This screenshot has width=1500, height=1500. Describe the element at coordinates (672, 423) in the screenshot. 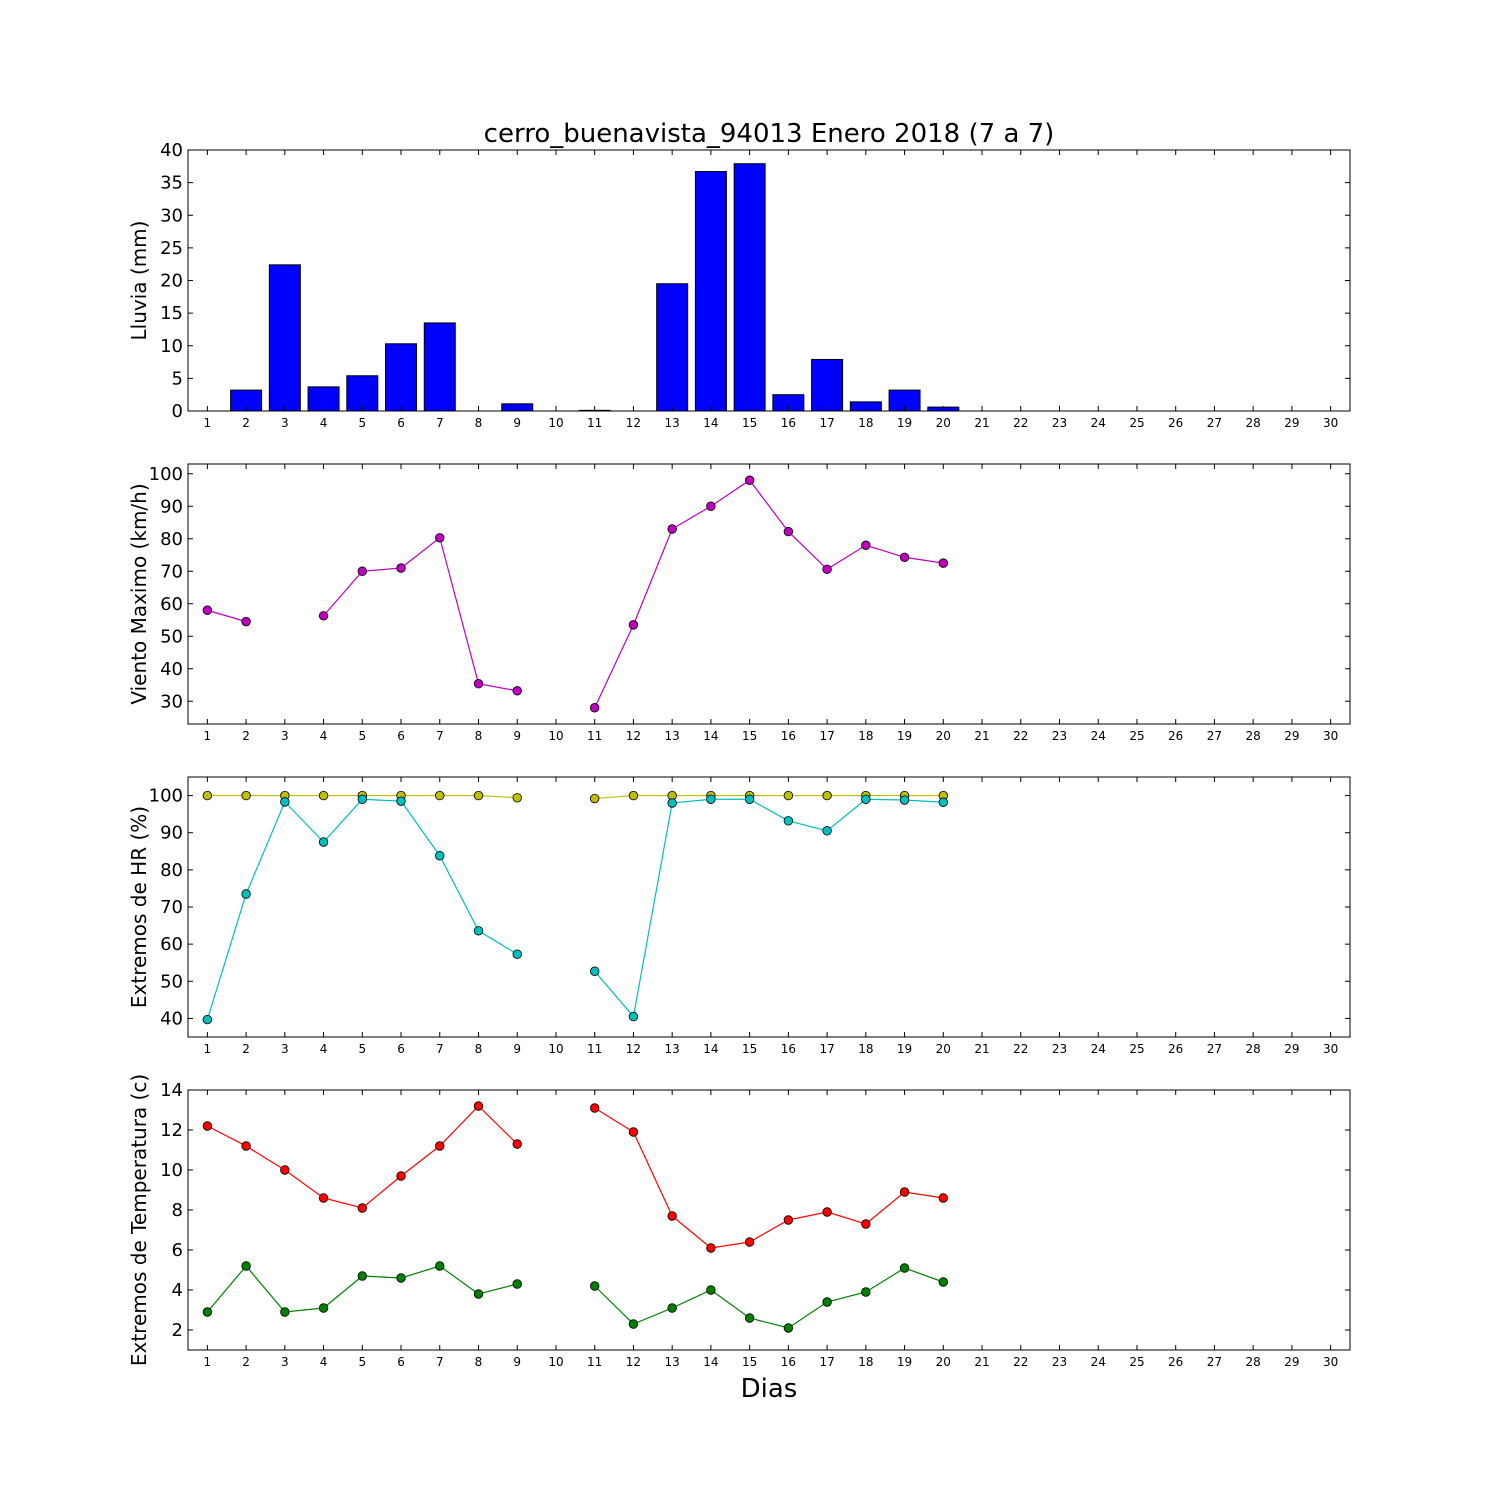

I see `panel-1-xtick-label-13: 13` at that location.